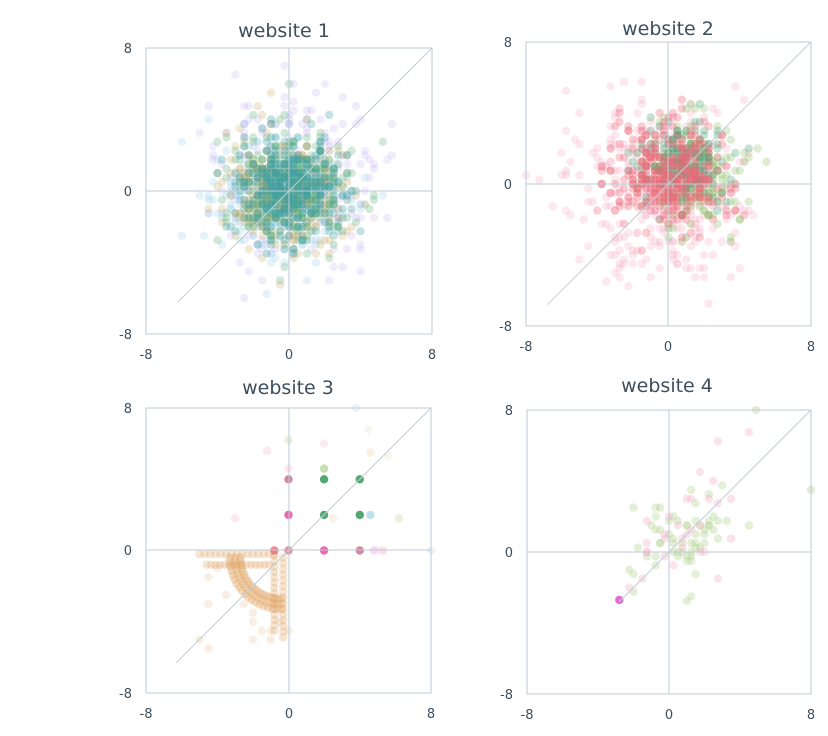 The width and height of the screenshot is (828, 736). Describe the element at coordinates (506, 695) in the screenshot. I see `panel-4-ytick-bottom: -8` at that location.